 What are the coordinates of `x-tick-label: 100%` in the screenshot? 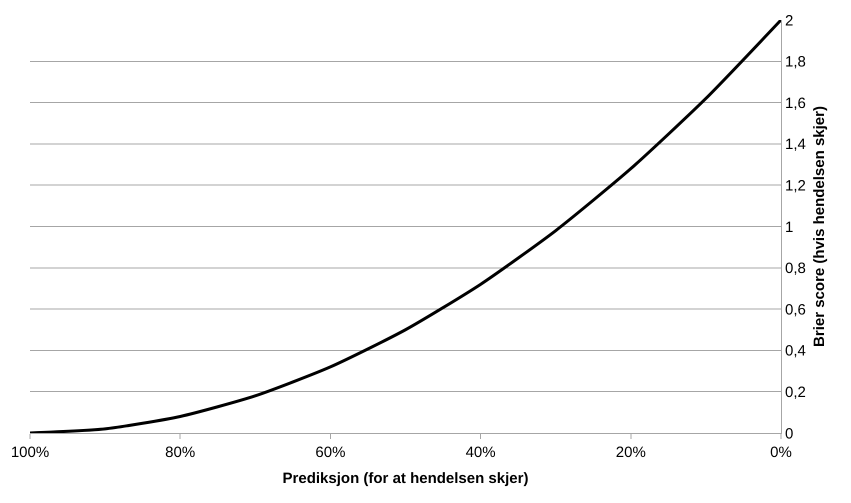 It's located at (30, 452).